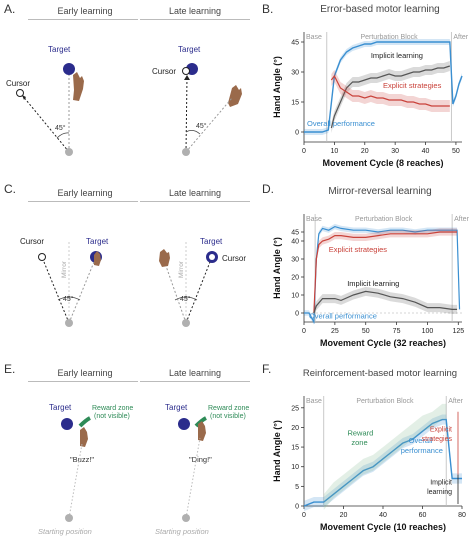 This screenshot has width=474, height=539. What do you see at coordinates (421, 440) in the screenshot?
I see `overall-label: Overall` at bounding box center [421, 440].